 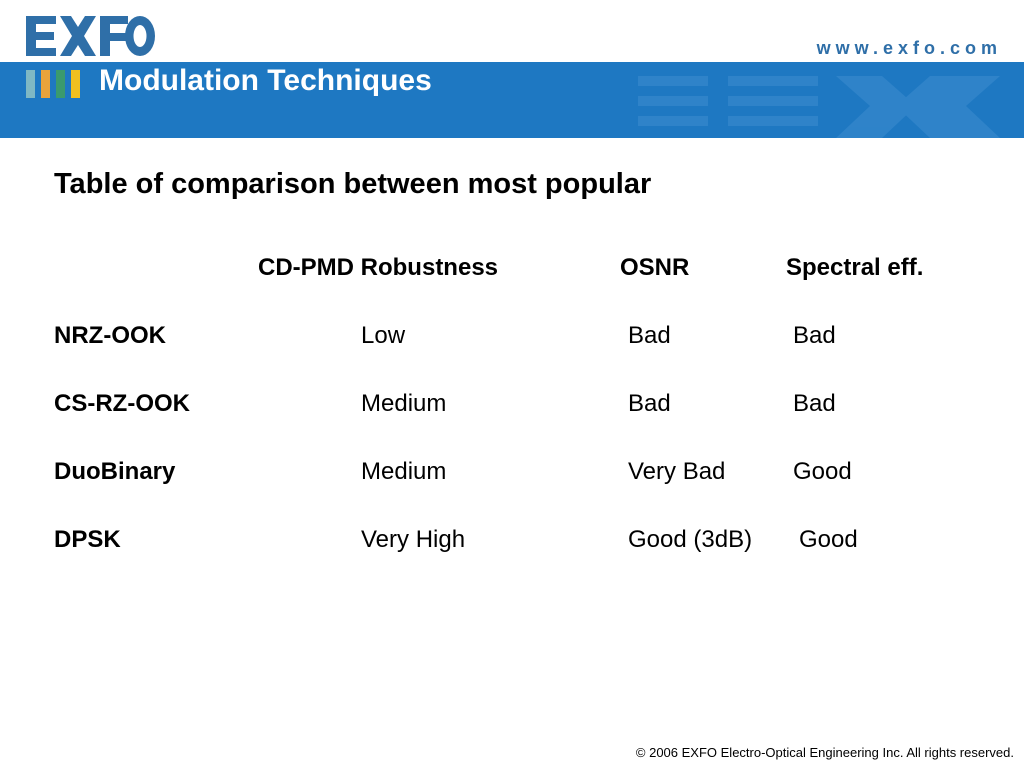 I want to click on column-header-osnr: OSNR, so click(x=655, y=267).